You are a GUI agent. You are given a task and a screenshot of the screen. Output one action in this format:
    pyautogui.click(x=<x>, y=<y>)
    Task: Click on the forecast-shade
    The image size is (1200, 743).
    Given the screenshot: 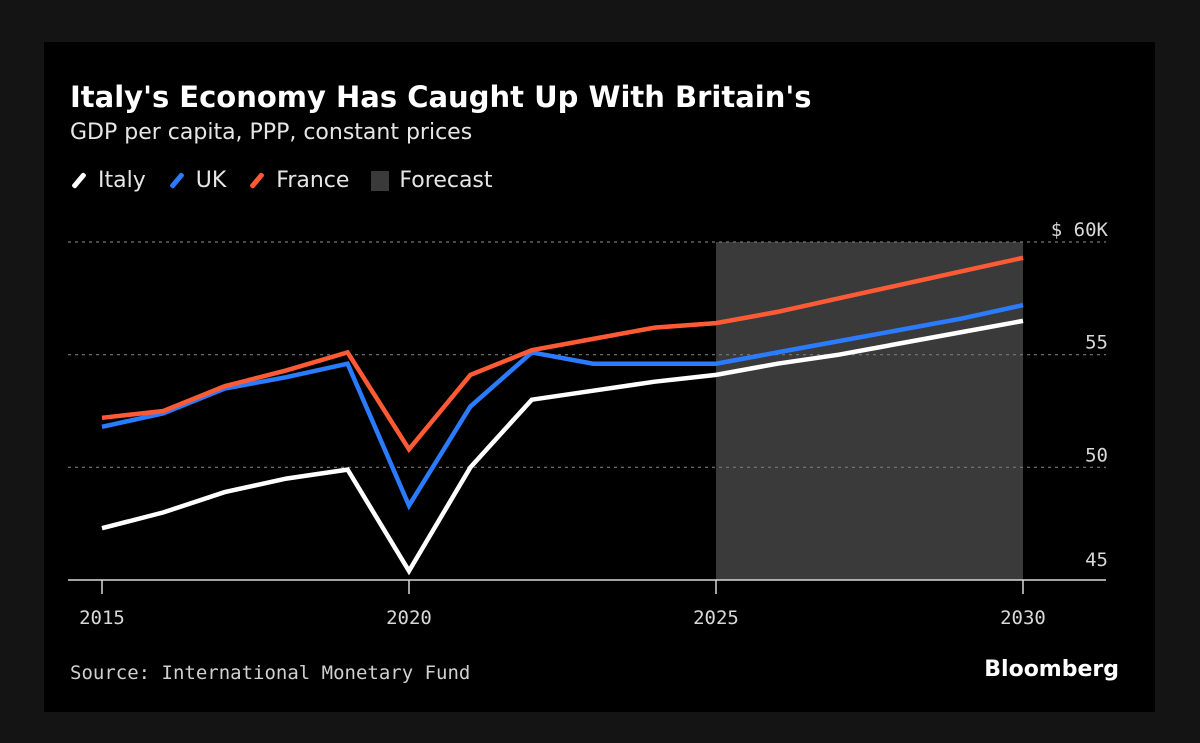 What is the action you would take?
    pyautogui.click(x=869, y=411)
    